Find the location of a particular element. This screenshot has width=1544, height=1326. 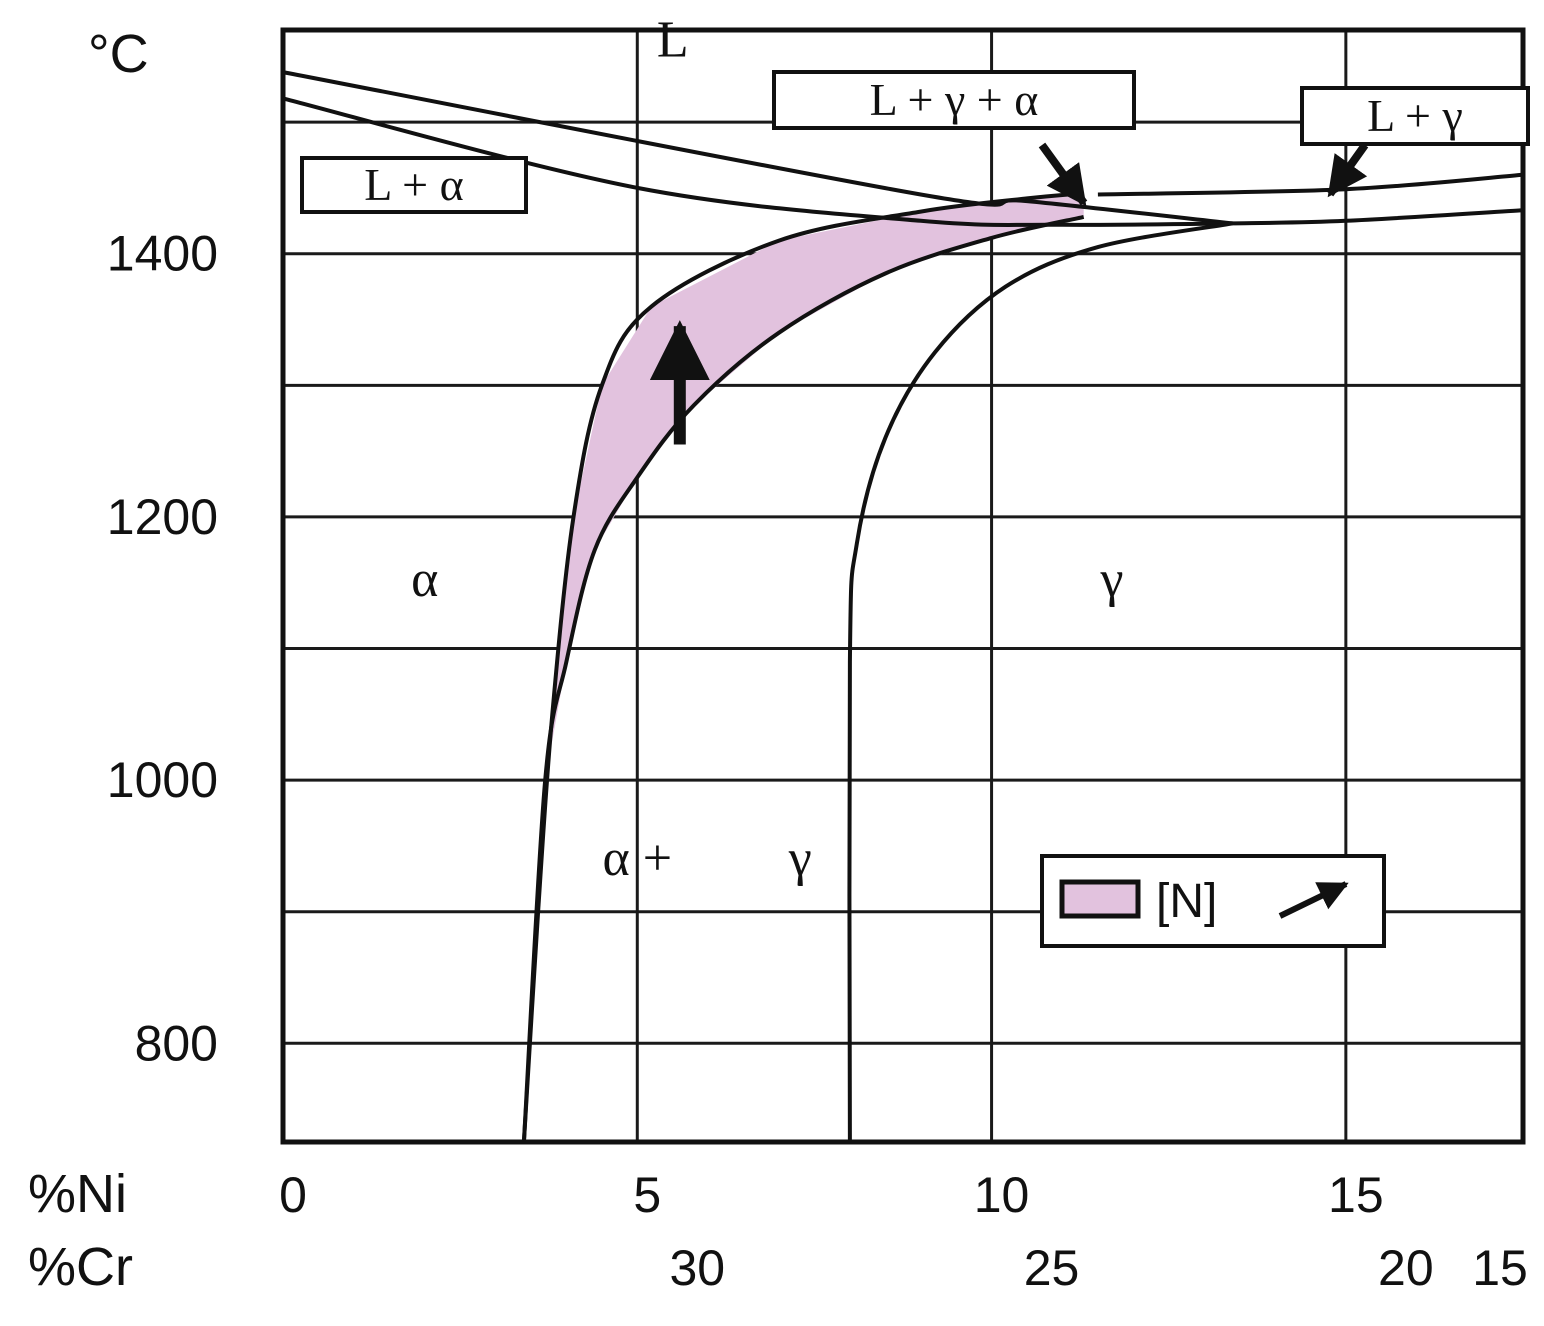

y-unit-label: °C is located at coordinates (118, 54).